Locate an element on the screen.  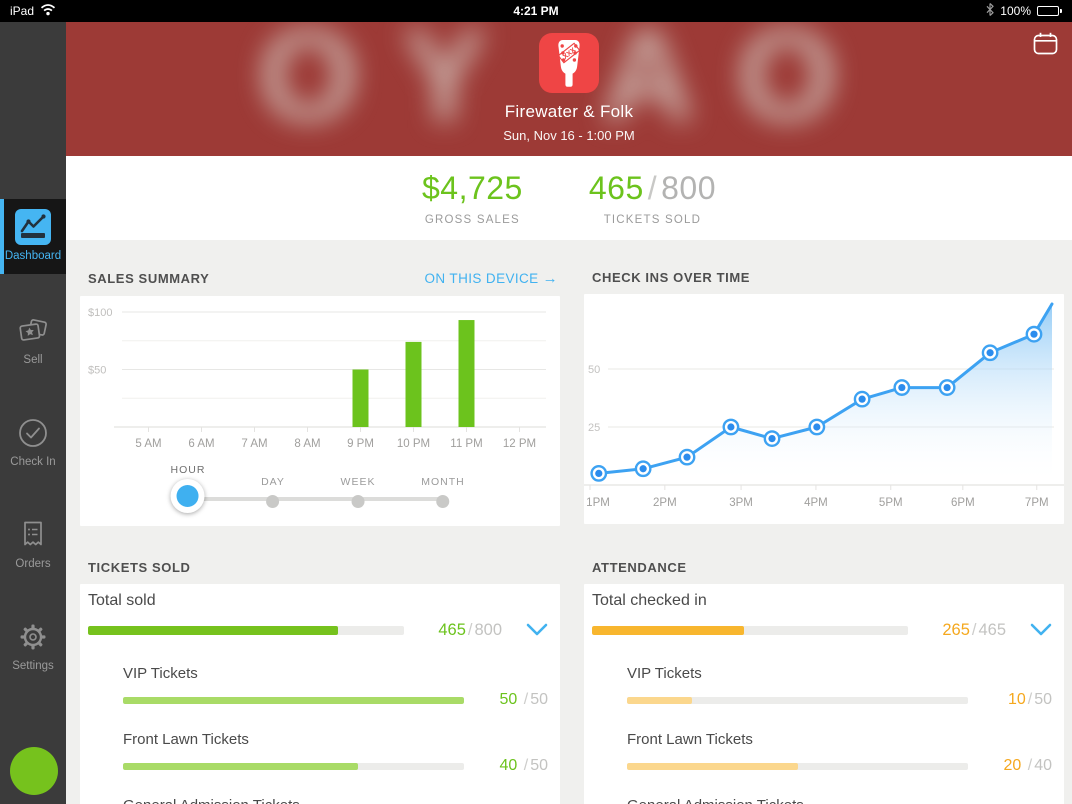
calendar-icon is located at coordinates (1045, 45).